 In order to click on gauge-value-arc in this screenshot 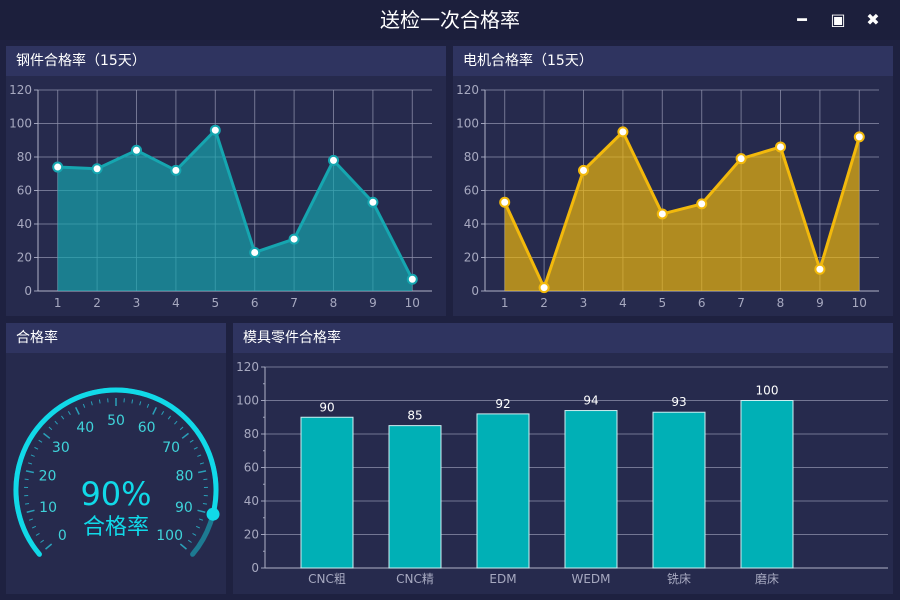, I will do `click(116, 472)`.